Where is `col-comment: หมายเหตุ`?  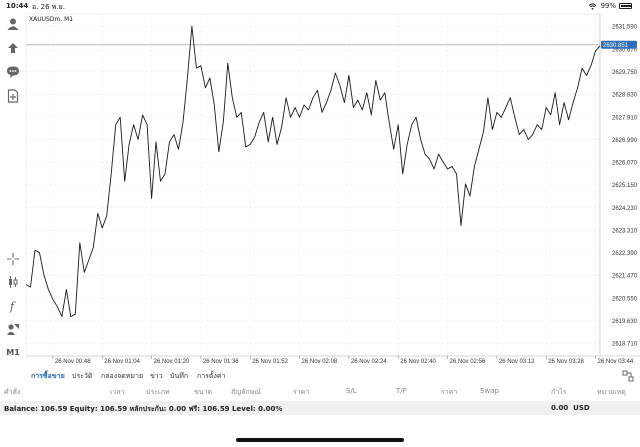 col-comment: หมายเหตุ is located at coordinates (611, 392).